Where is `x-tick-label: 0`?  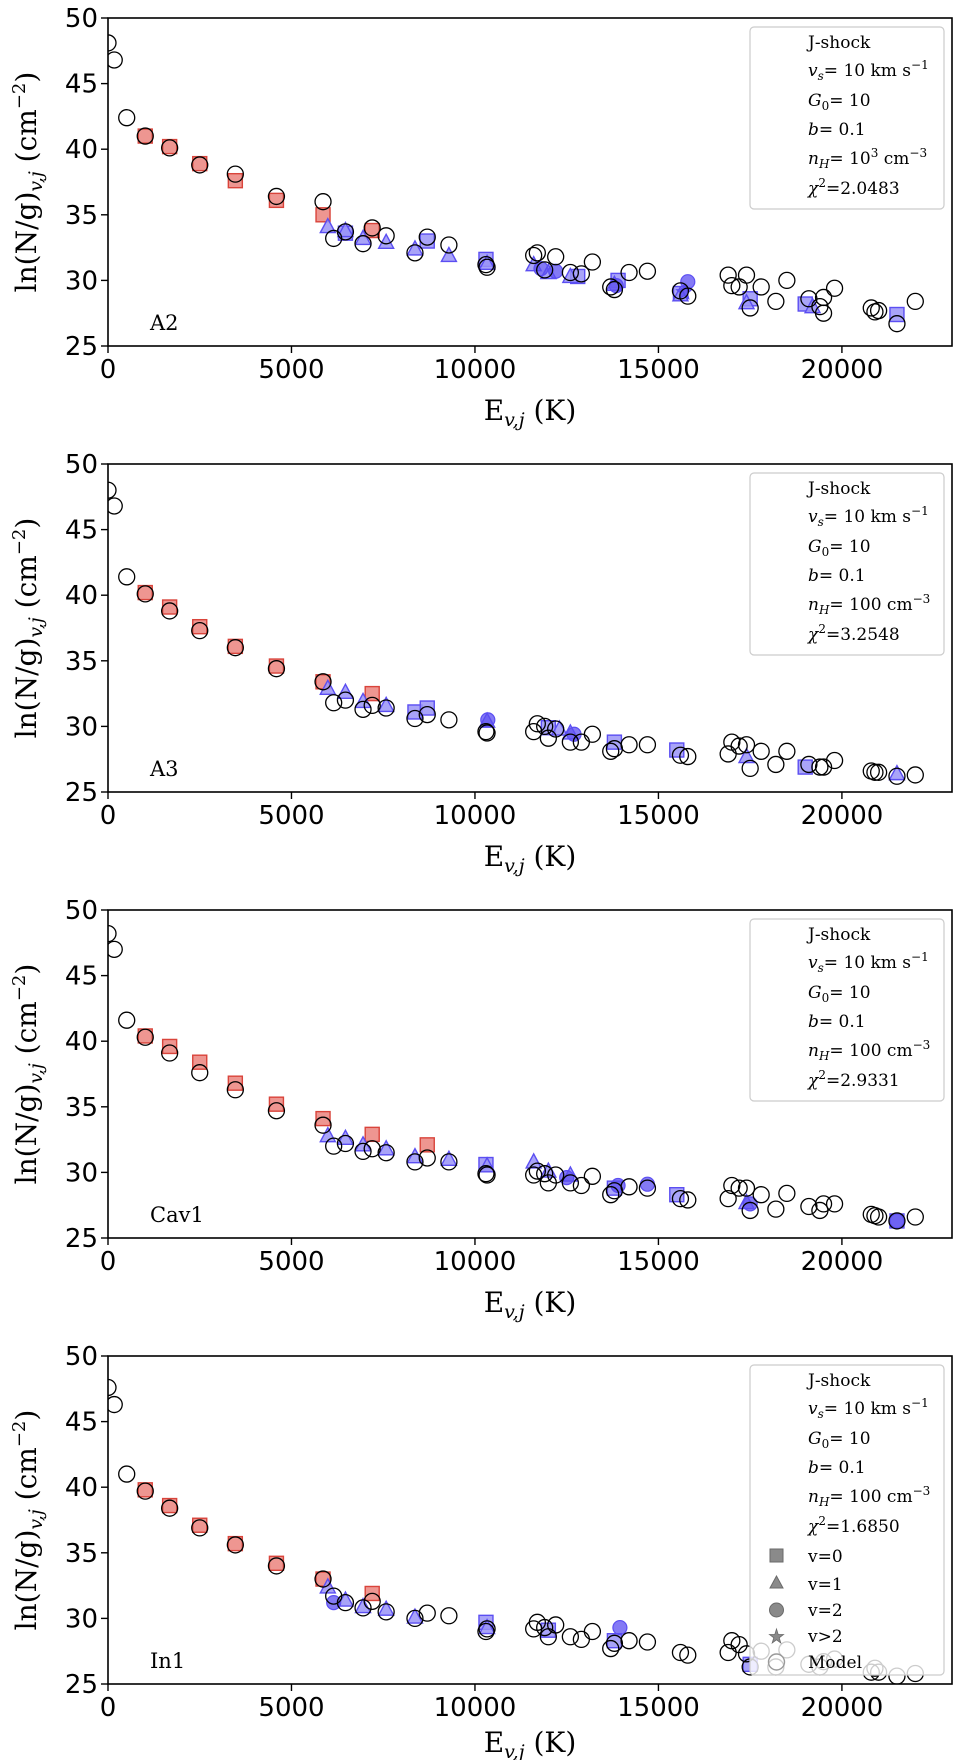
x-tick-label: 0 is located at coordinates (108, 1262).